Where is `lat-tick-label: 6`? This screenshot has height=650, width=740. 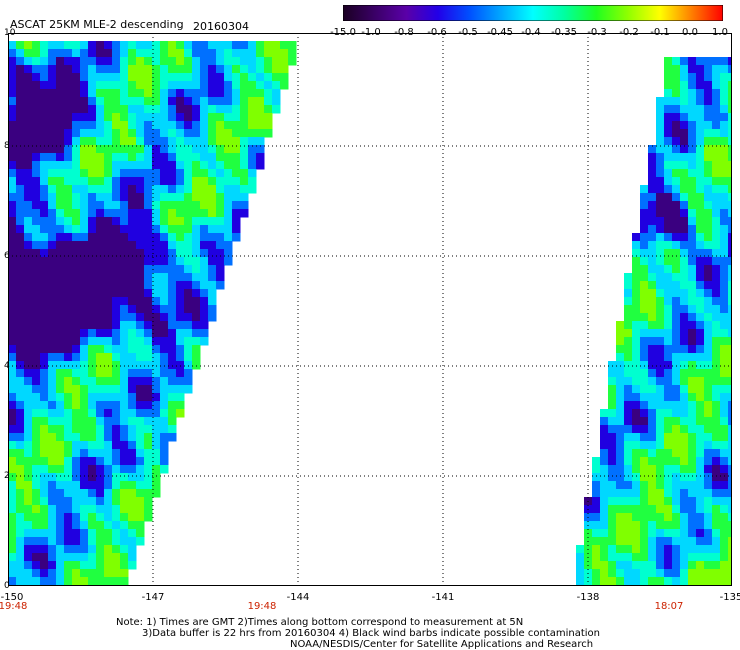 lat-tick-label: 6 is located at coordinates (7, 256).